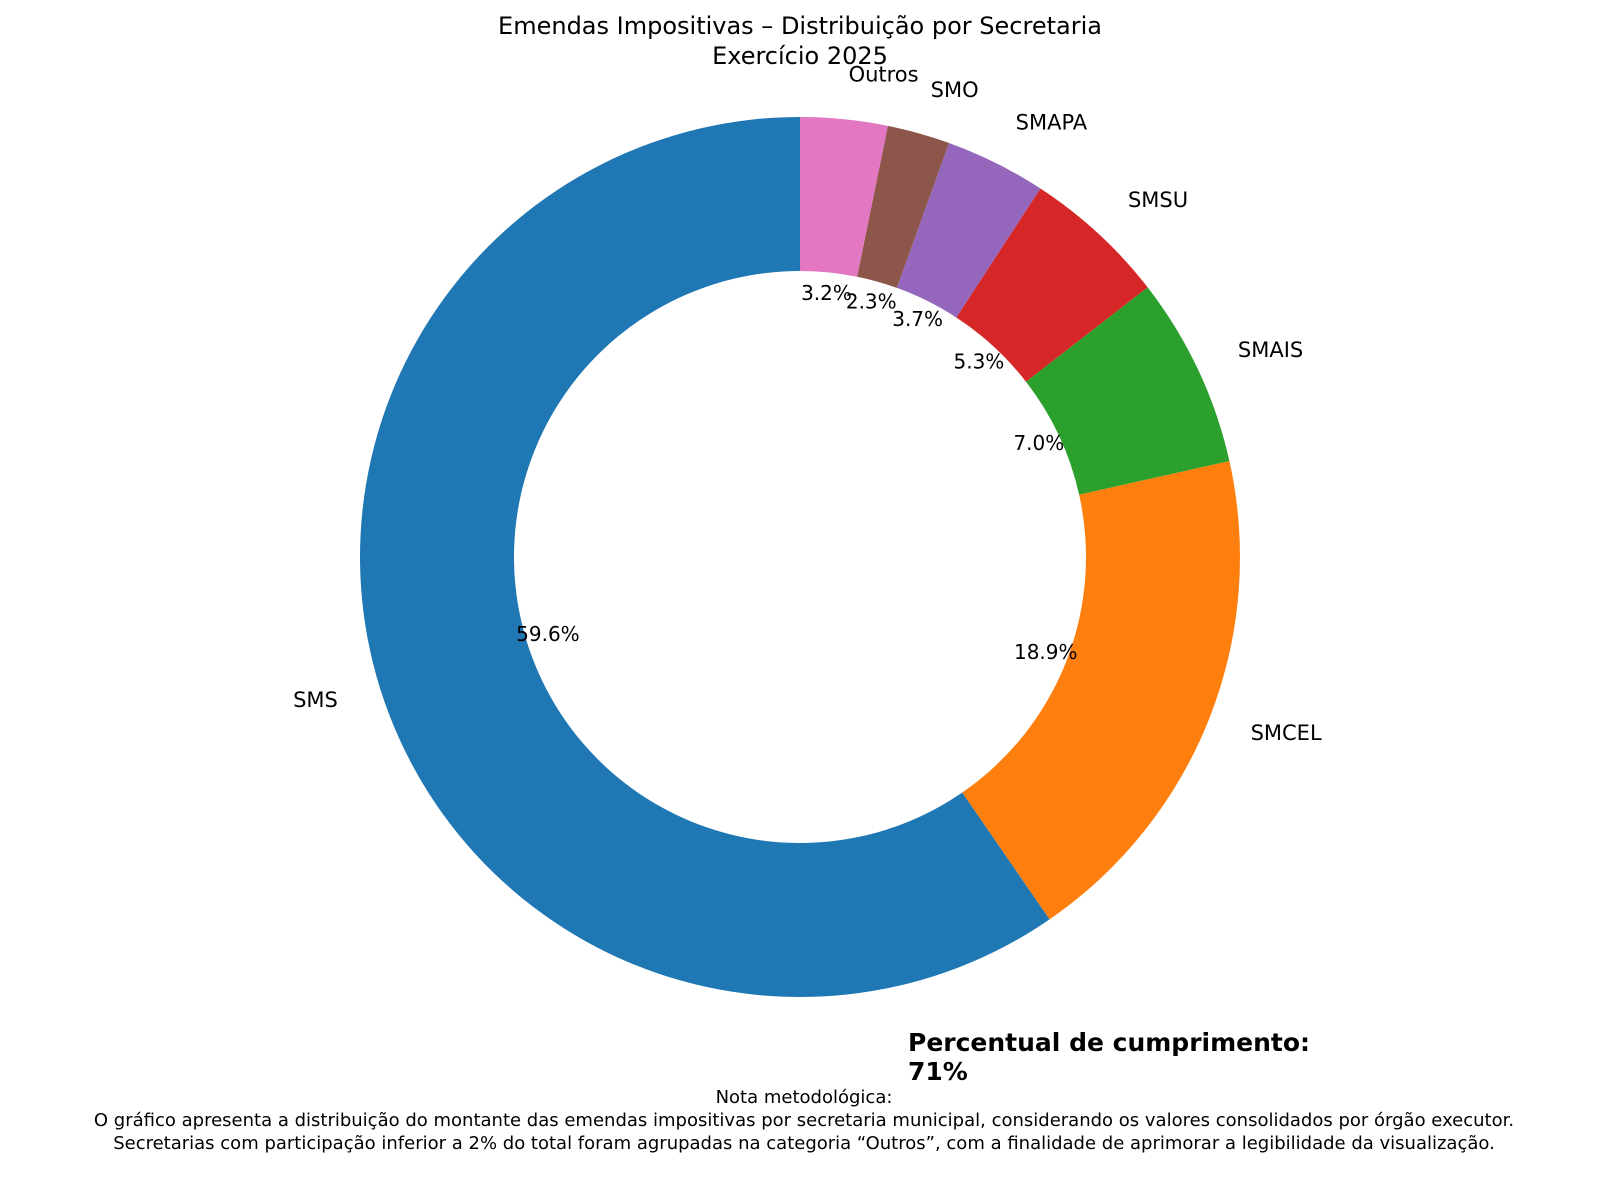 The width and height of the screenshot is (1609, 1200). I want to click on value-label: 59.6%, so click(548, 634).